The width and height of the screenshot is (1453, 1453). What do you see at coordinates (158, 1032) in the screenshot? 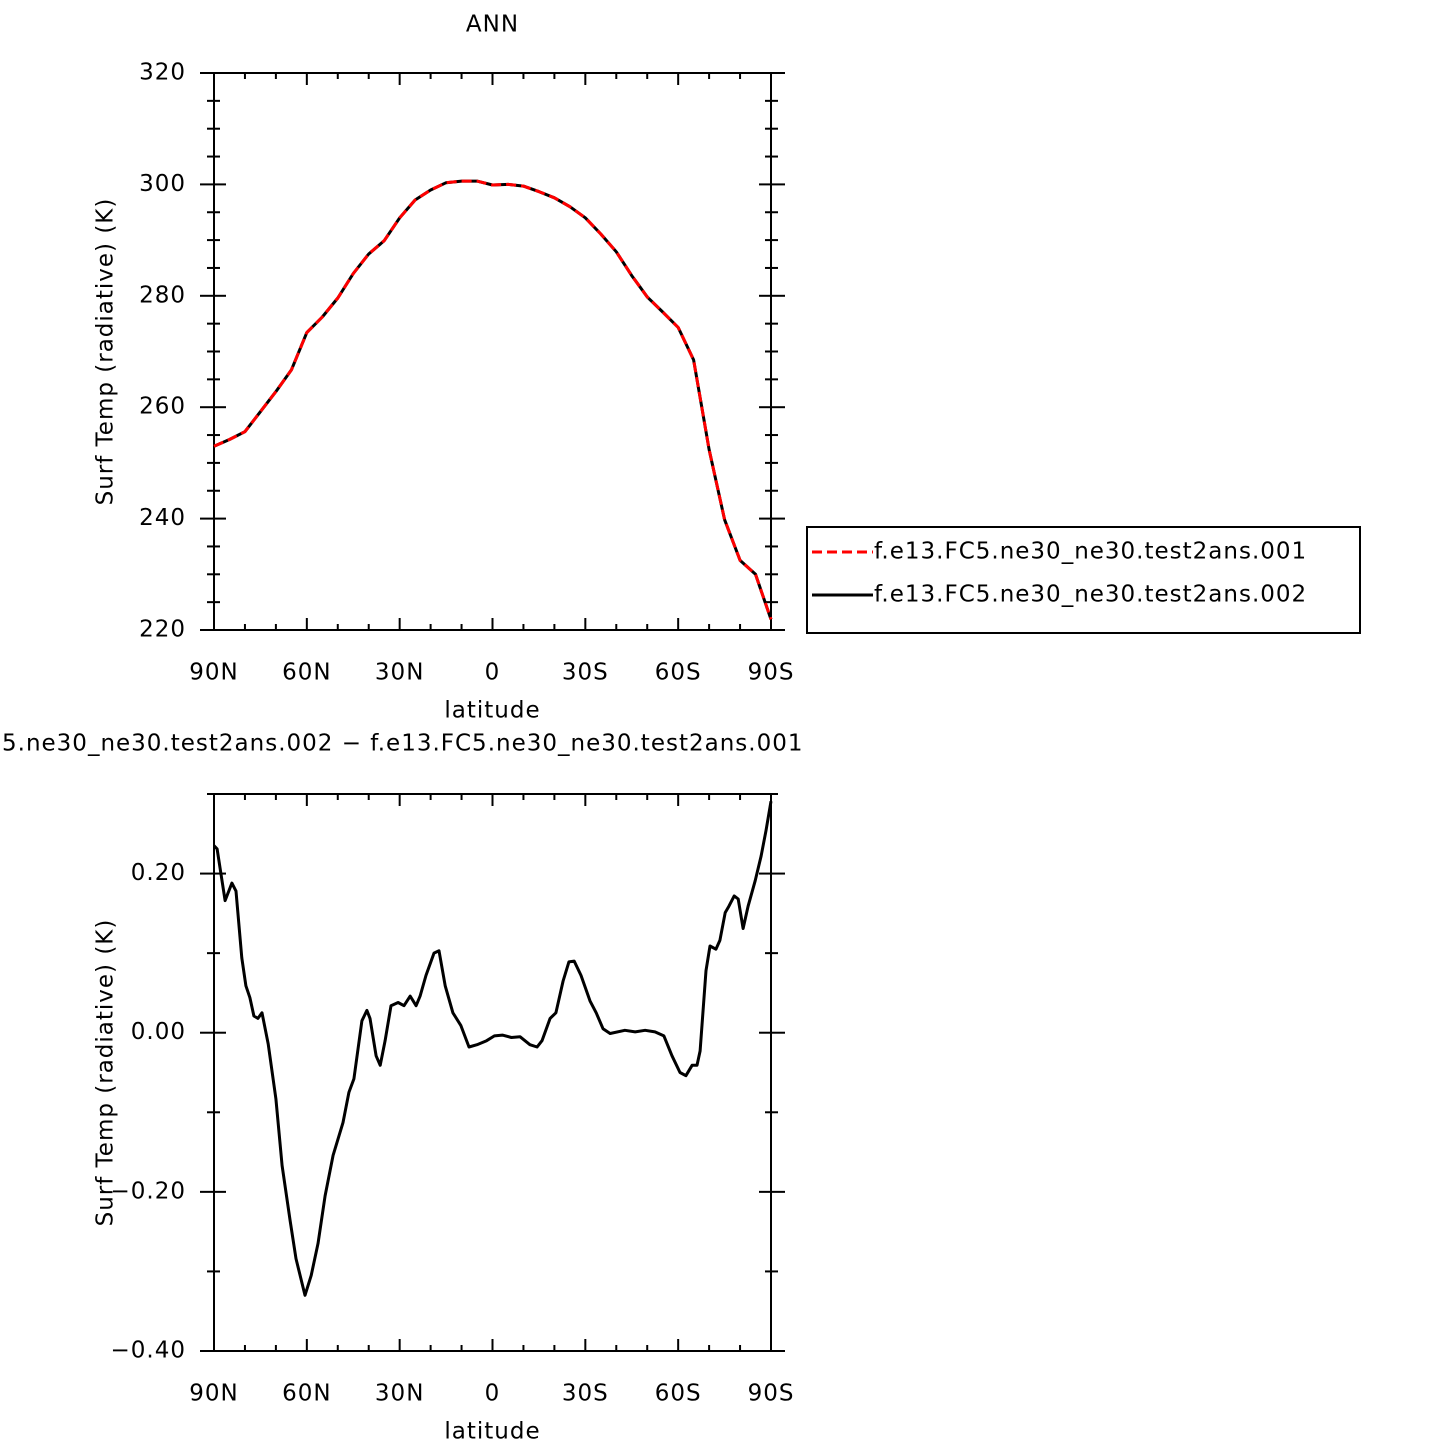
I see `y-tick-label: 0.00` at bounding box center [158, 1032].